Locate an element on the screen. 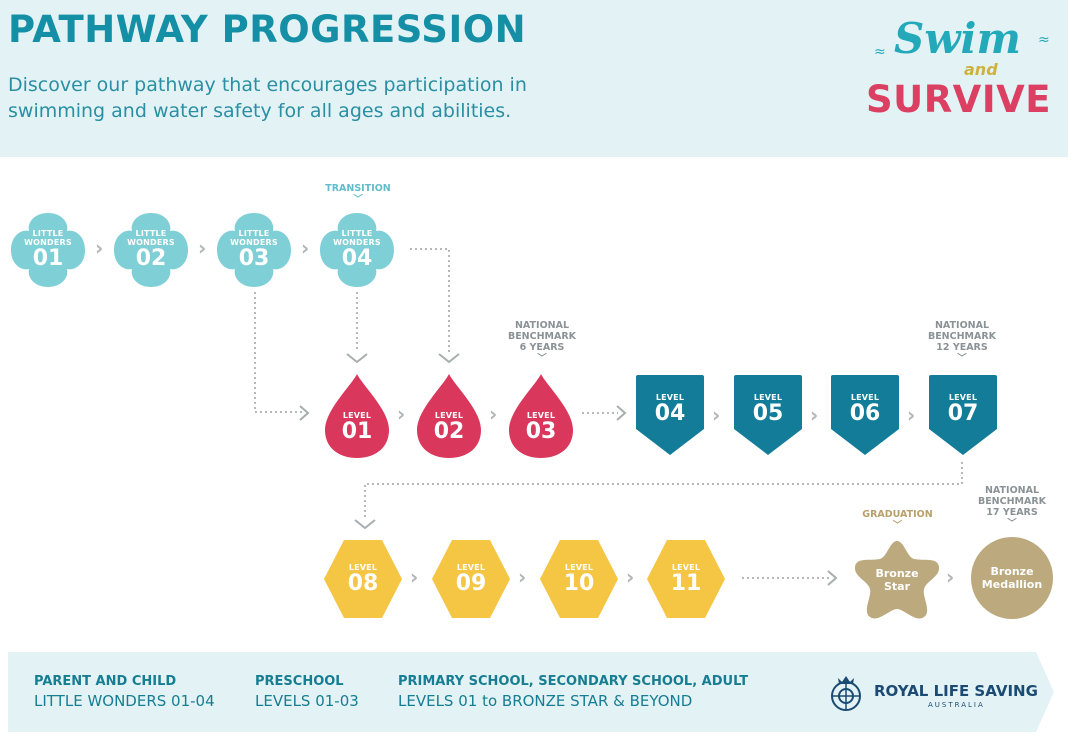 Image resolution: width=1068 pixels, height=745 pixels. award-label: Bronze is located at coordinates (1012, 571).